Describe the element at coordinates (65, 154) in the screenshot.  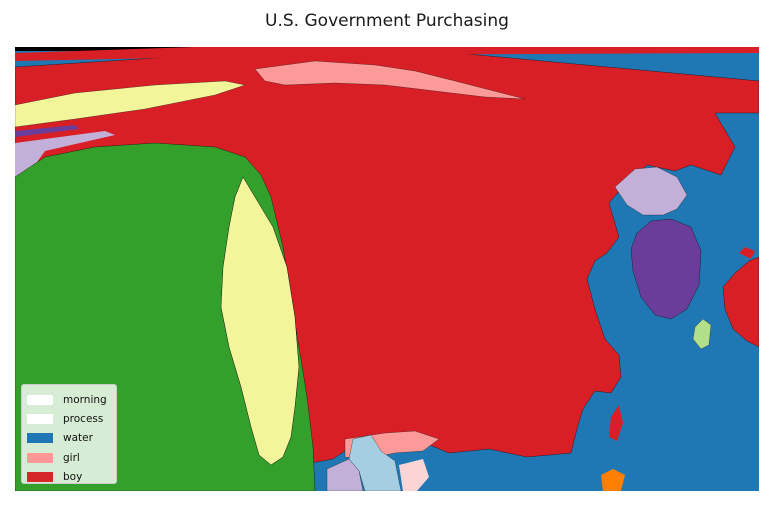
I see `region-lavender-west` at that location.